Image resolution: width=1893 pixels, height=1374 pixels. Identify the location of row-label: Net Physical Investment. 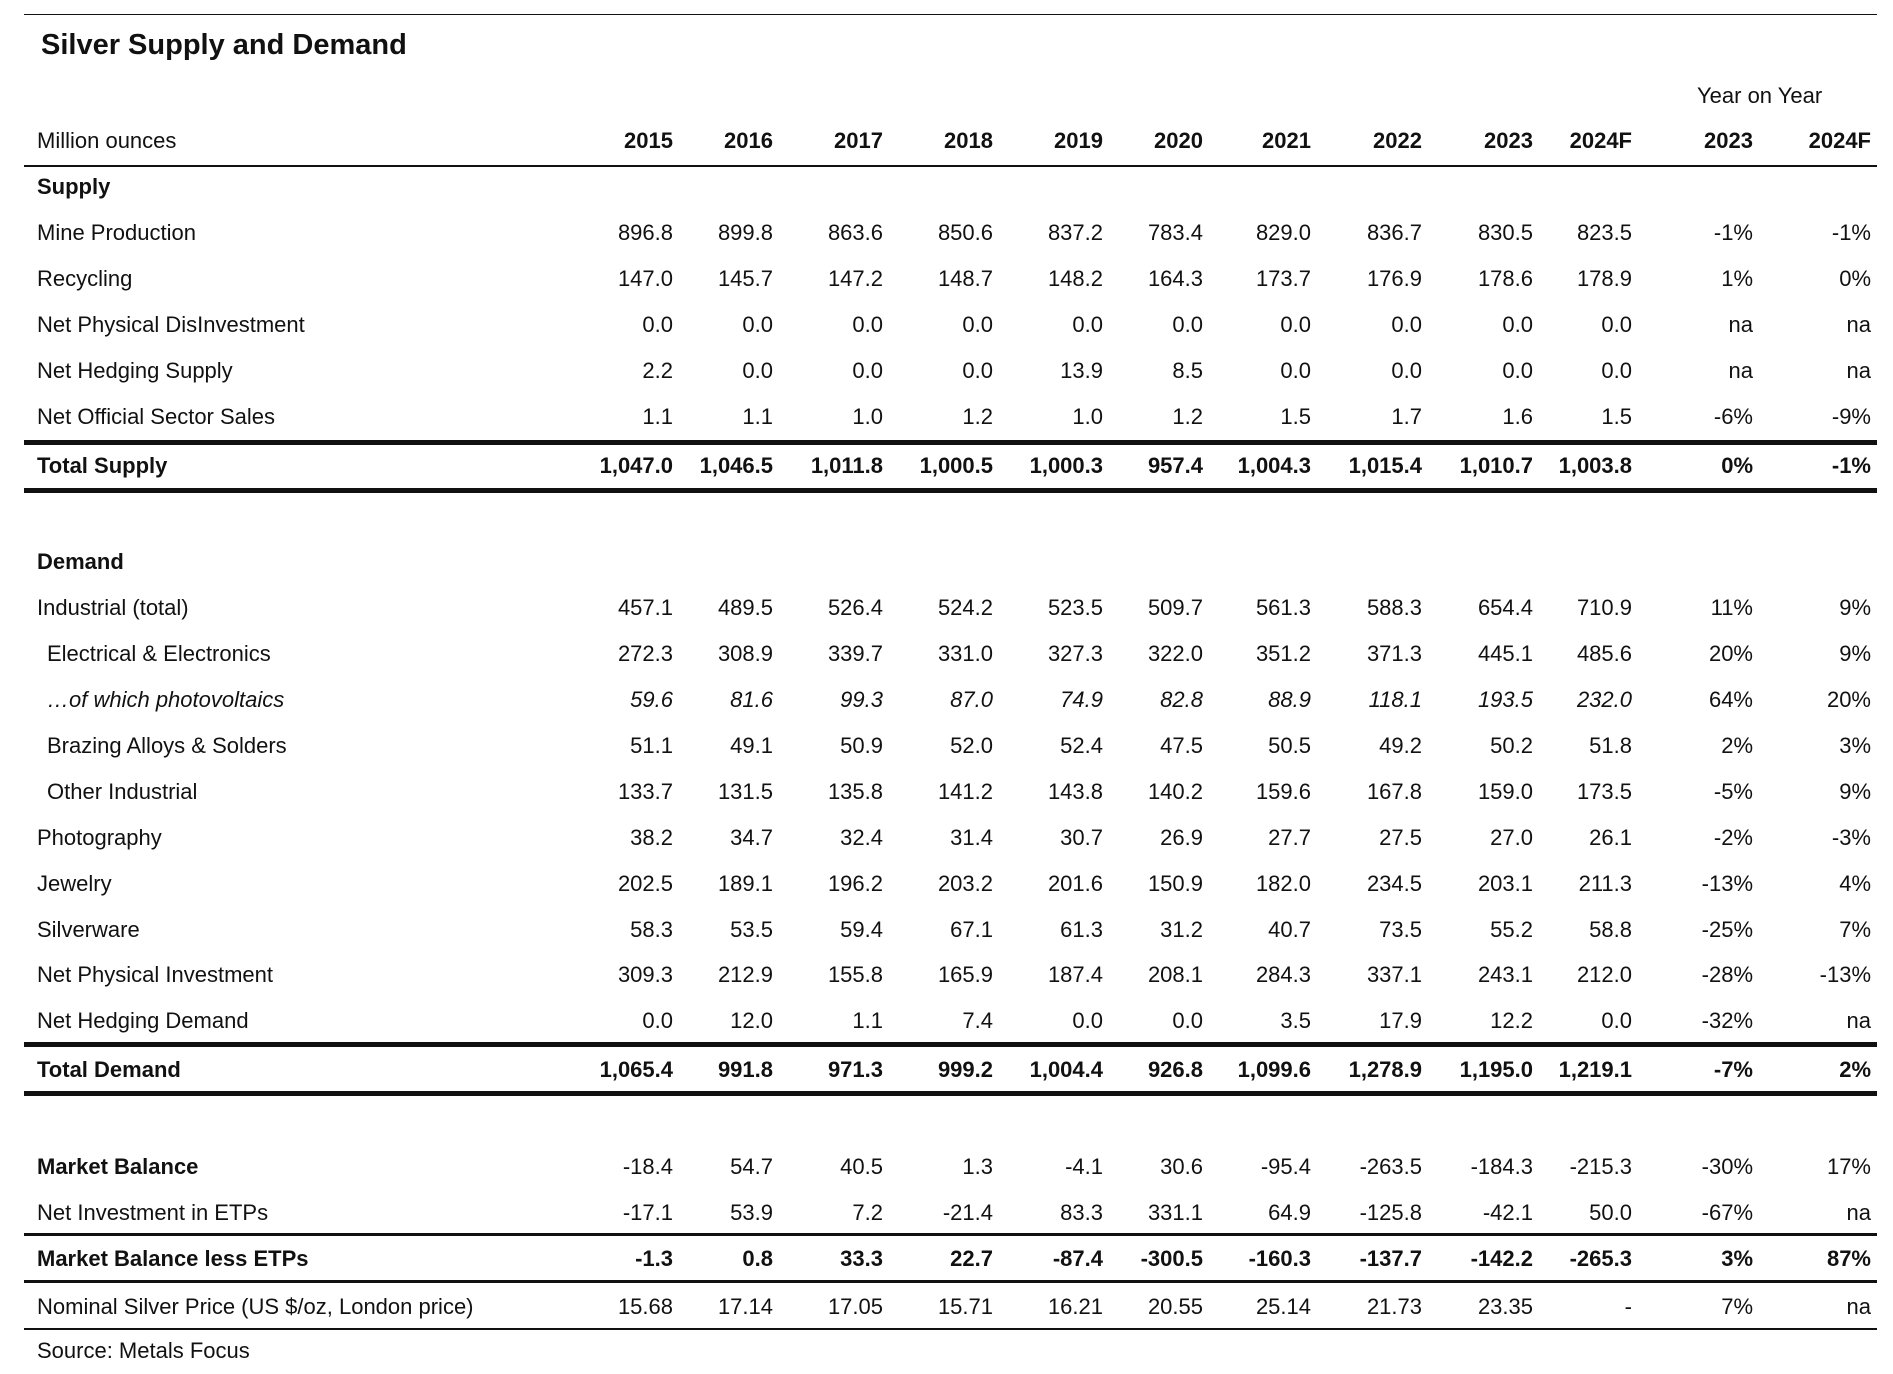
(155, 974).